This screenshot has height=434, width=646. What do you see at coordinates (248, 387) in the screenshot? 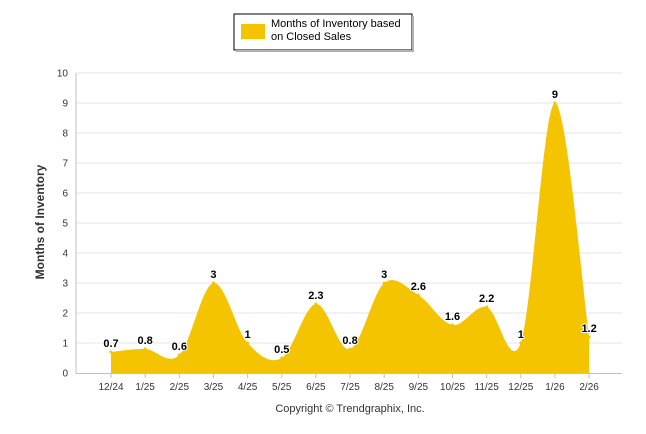
I see `x-tick-label: 4/25` at bounding box center [248, 387].